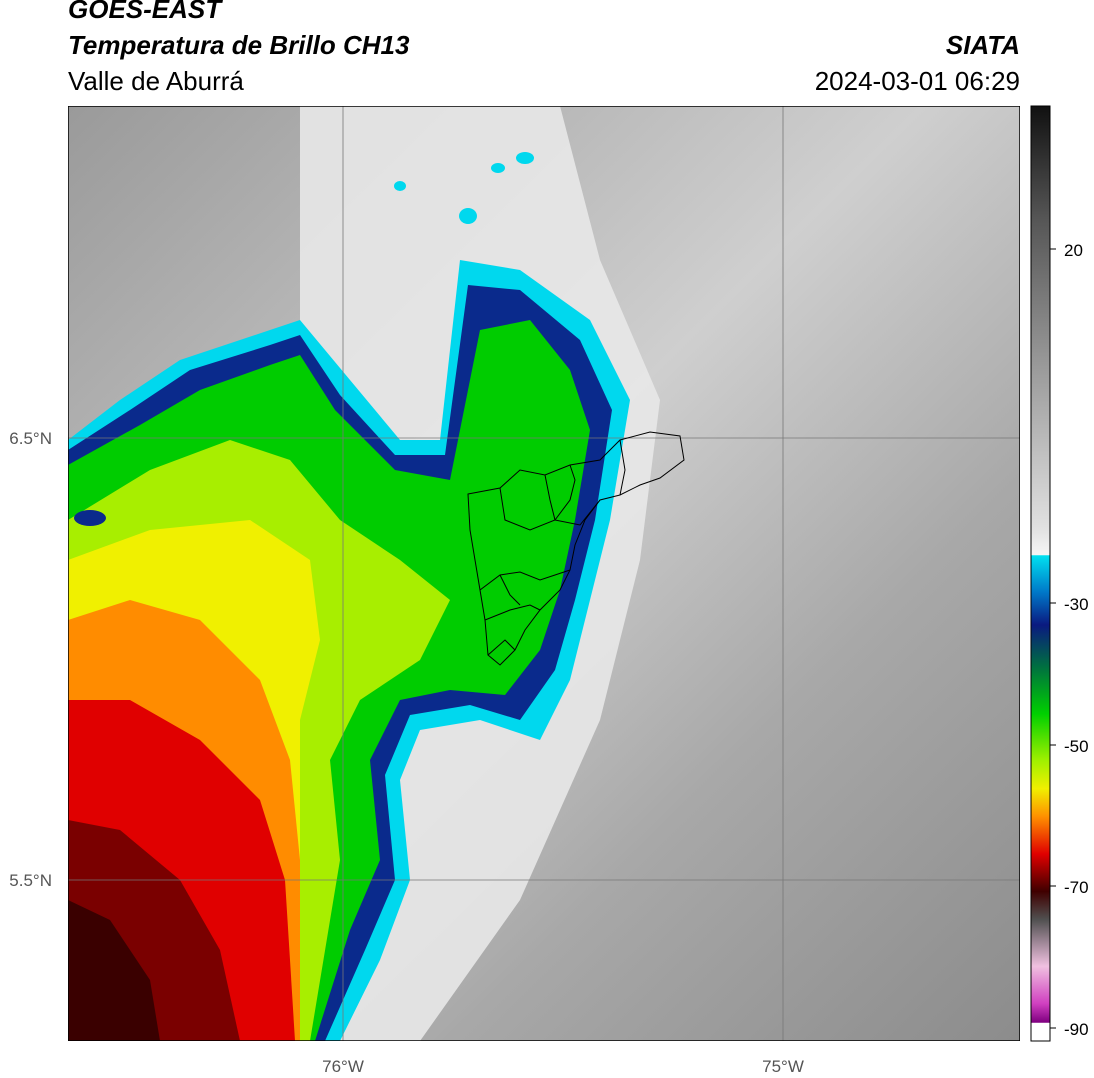 The height and width of the screenshot is (1078, 1094). Describe the element at coordinates (30, 880) in the screenshot. I see `lat-label-5-5: 5.5°N` at that location.